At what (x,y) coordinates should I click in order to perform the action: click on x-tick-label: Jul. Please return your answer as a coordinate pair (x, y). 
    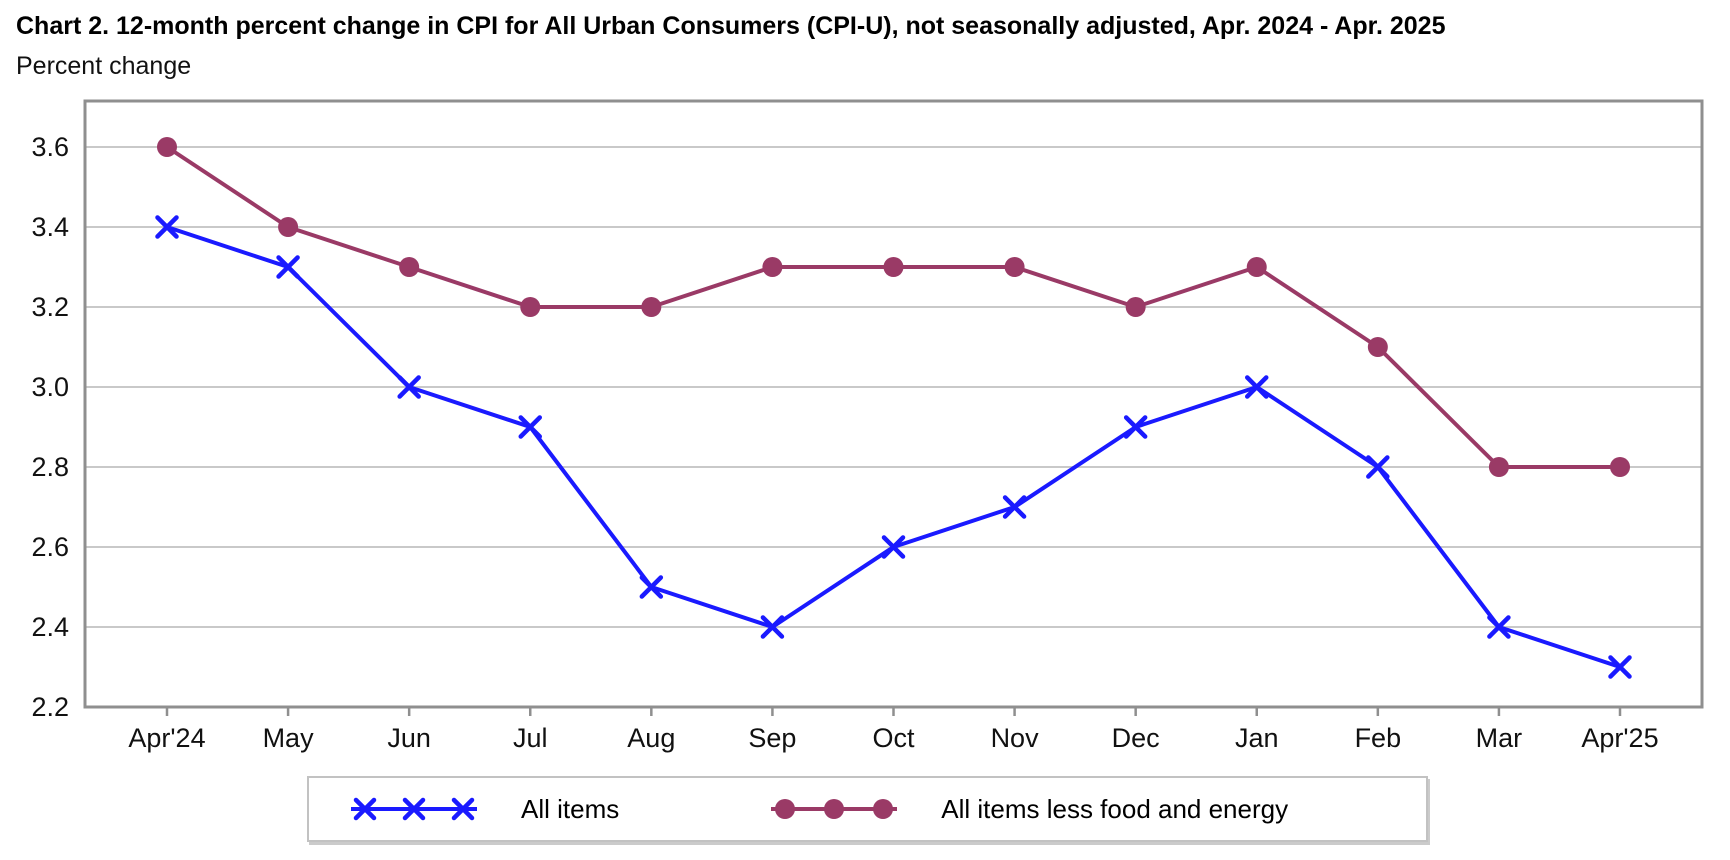
    Looking at the image, I should click on (530, 738).